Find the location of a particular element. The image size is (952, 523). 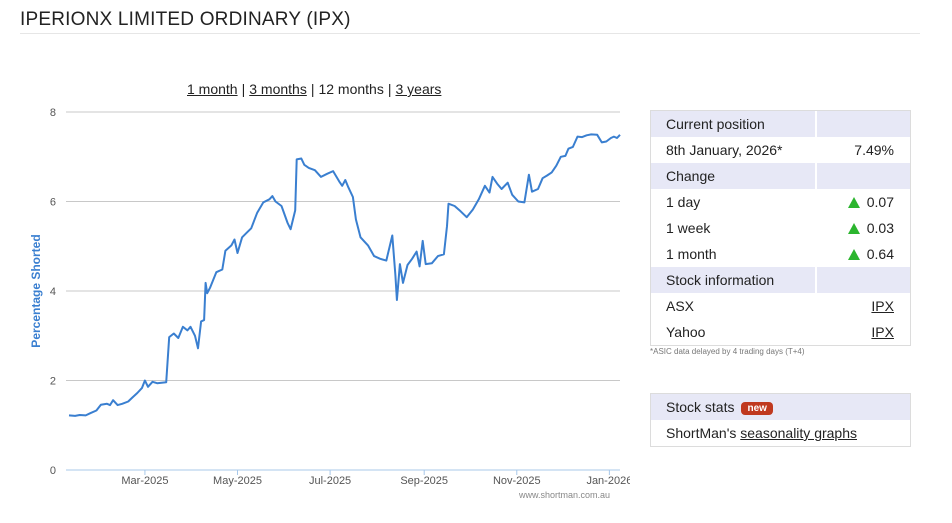

new-badge: new is located at coordinates (757, 408).